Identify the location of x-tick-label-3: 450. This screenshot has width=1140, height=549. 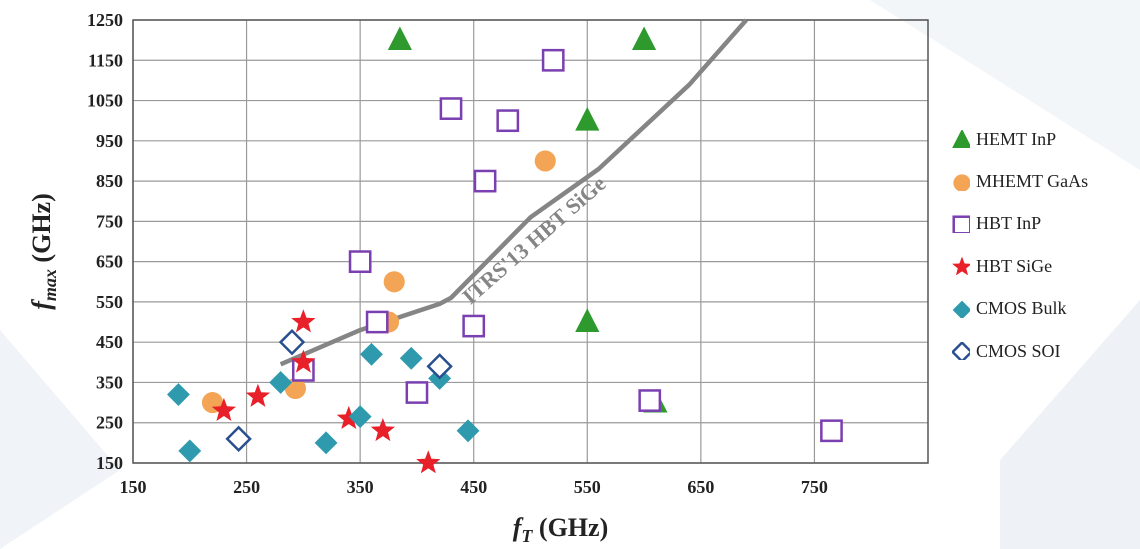
(473, 487).